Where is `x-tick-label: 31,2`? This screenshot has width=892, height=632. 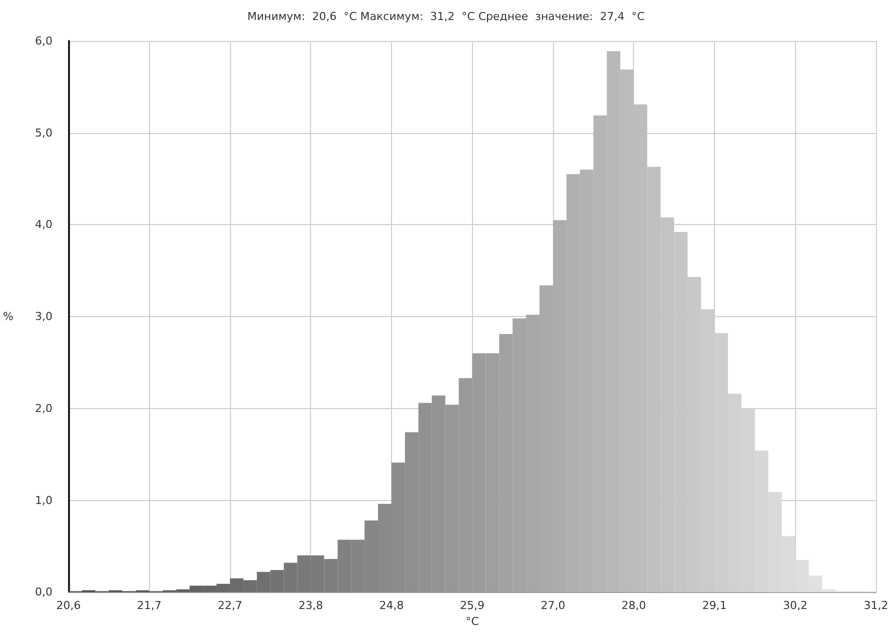
x-tick-label: 31,2 is located at coordinates (876, 605).